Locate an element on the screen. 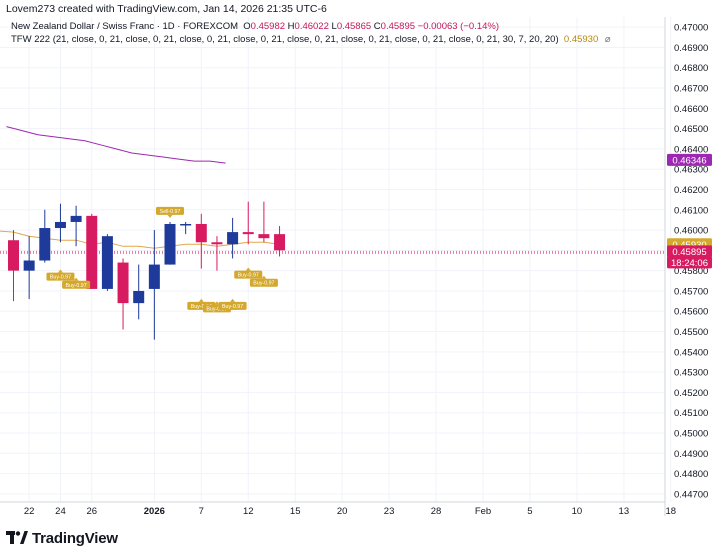 The image size is (720, 557). open-value: 0.45982 is located at coordinates (268, 26).